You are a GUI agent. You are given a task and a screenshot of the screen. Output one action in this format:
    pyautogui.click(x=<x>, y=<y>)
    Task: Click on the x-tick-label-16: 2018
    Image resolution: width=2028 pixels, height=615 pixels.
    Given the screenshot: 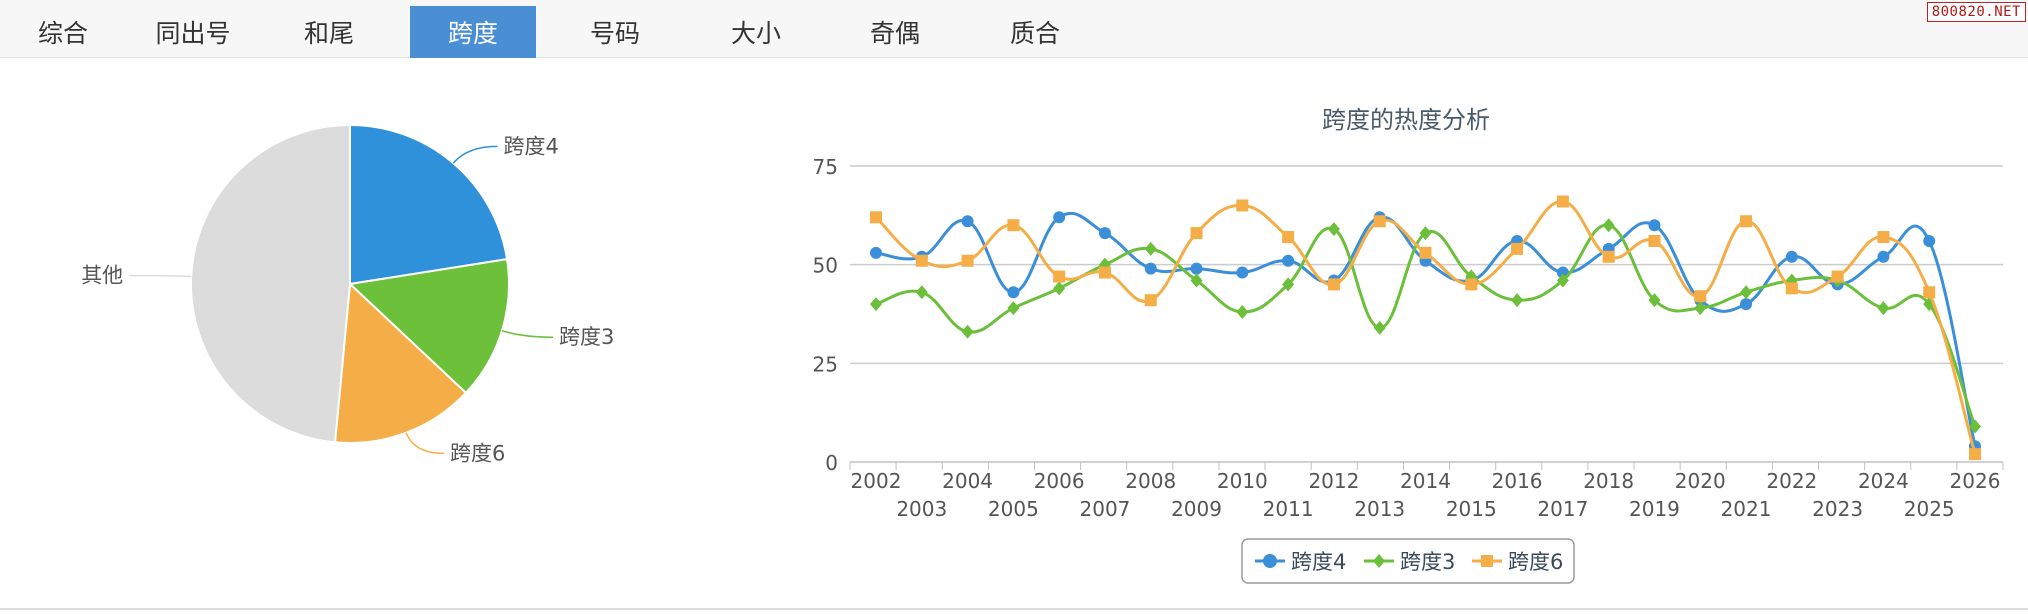 What is the action you would take?
    pyautogui.click(x=1608, y=481)
    